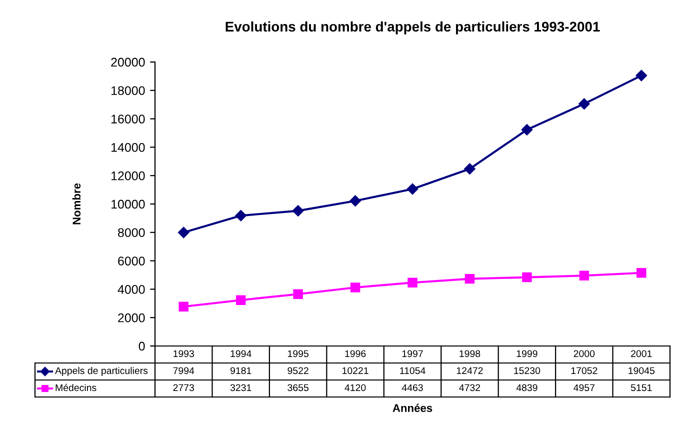 The height and width of the screenshot is (422, 692). I want to click on y-tick-label: 4000, so click(131, 289).